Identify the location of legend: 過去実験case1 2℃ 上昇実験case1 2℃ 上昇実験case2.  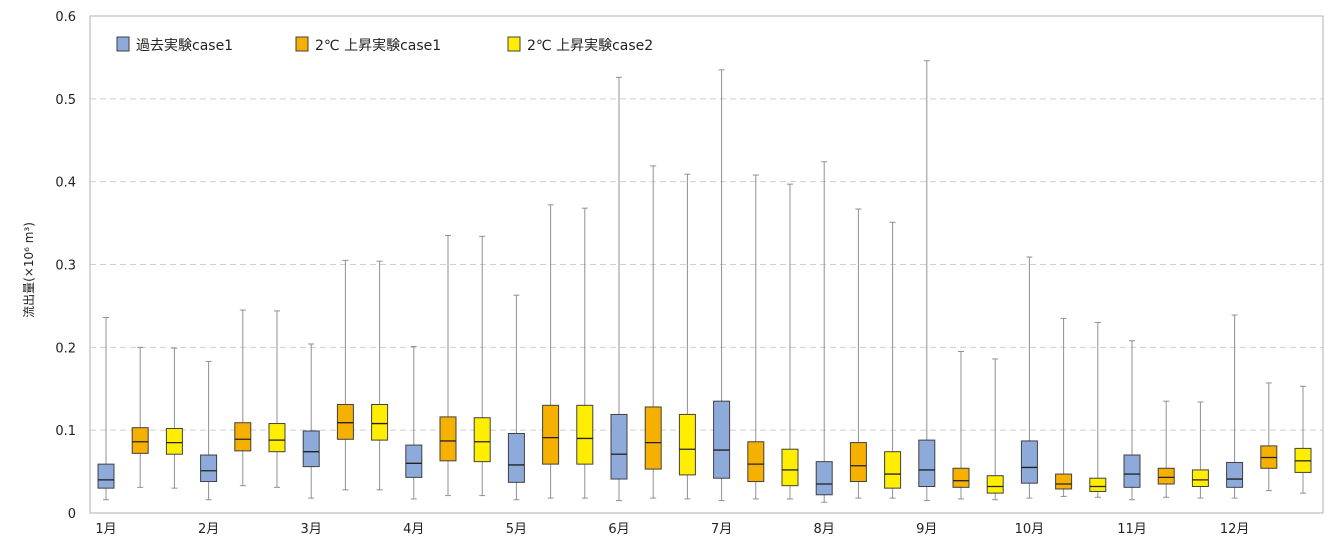
(384, 45).